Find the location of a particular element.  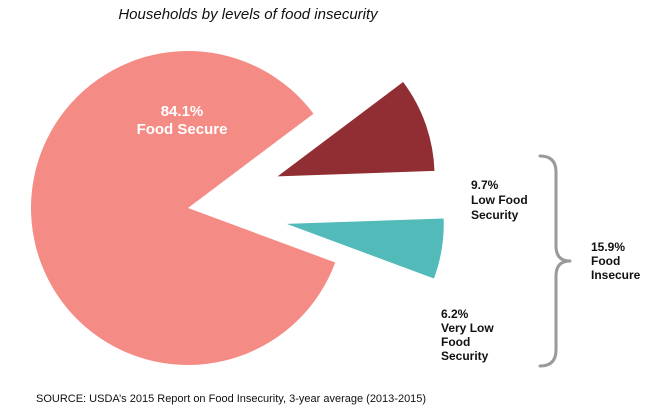

food-insecure-line1: Food is located at coordinates (605, 261).